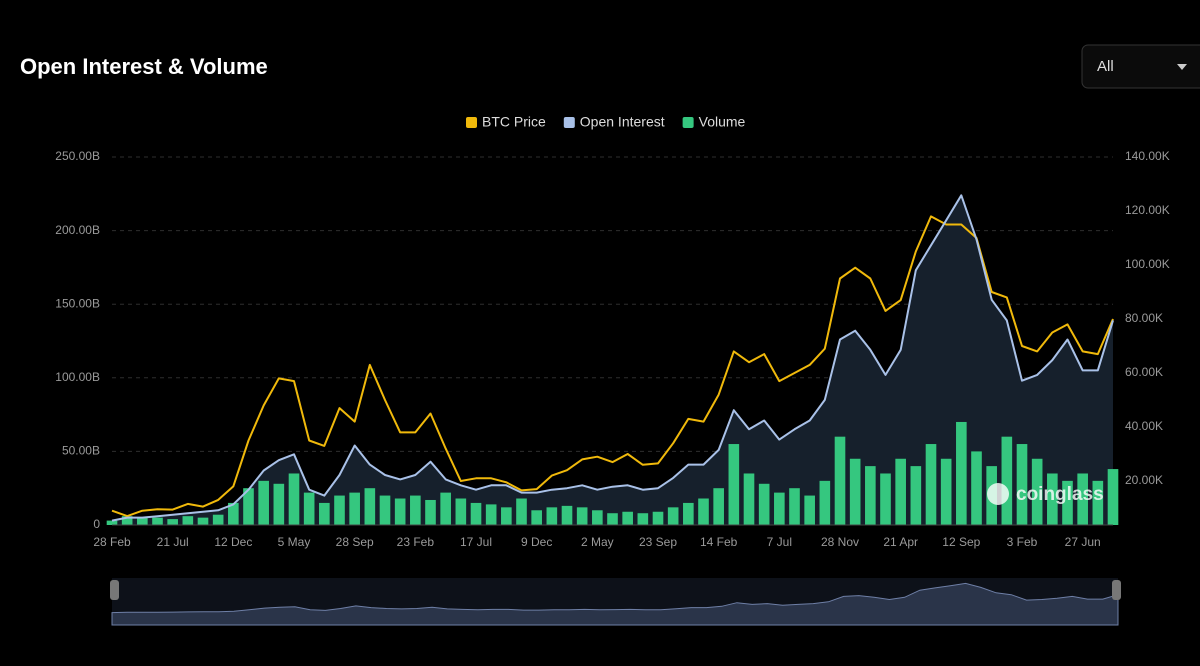 The height and width of the screenshot is (666, 1200). I want to click on x-tick-label: 28 Nov, so click(840, 542).